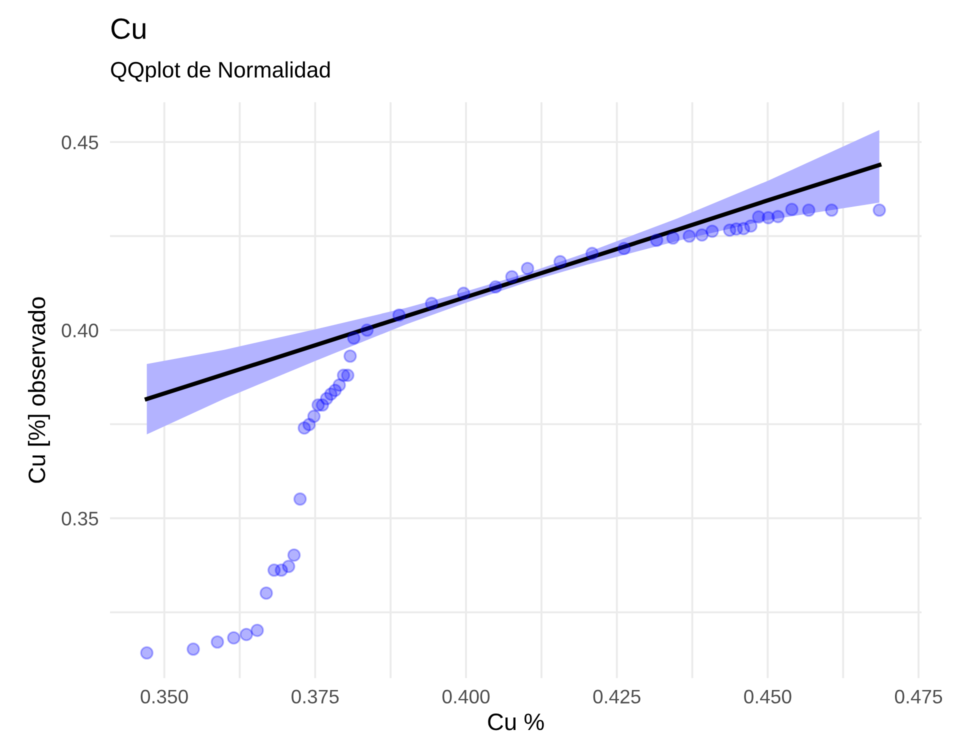 Image resolution: width=965 pixels, height=746 pixels. Describe the element at coordinates (220, 71) in the screenshot. I see `chart-subtitle: QQplot de Normalidad` at that location.